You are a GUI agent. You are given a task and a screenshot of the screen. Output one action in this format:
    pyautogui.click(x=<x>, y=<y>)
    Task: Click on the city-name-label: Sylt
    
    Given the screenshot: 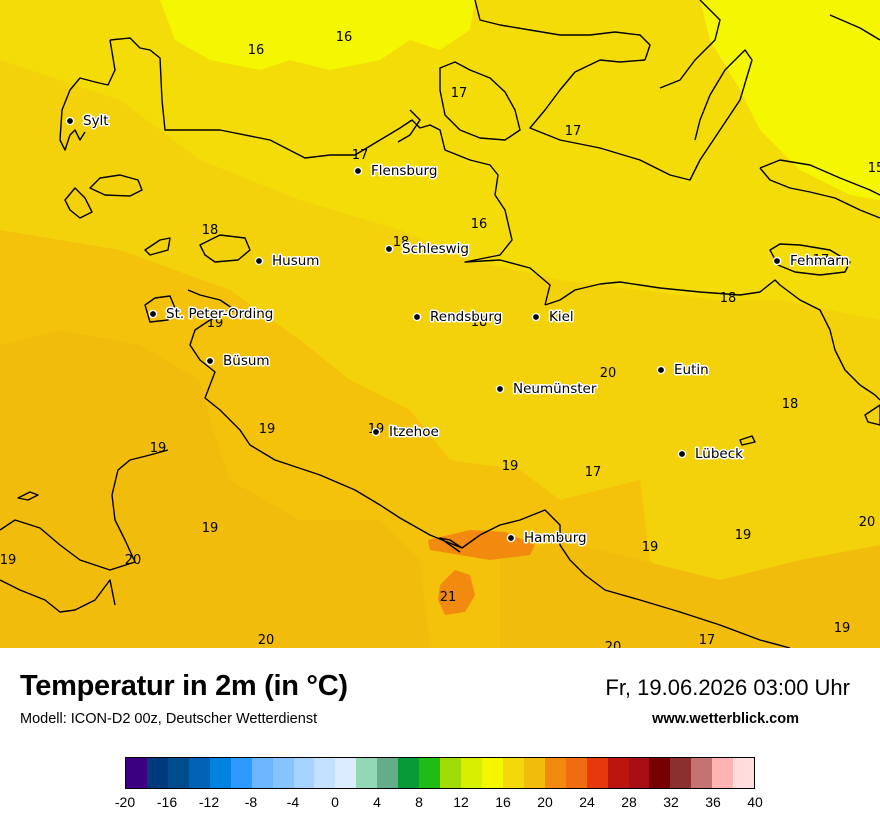 What is the action you would take?
    pyautogui.click(x=96, y=121)
    